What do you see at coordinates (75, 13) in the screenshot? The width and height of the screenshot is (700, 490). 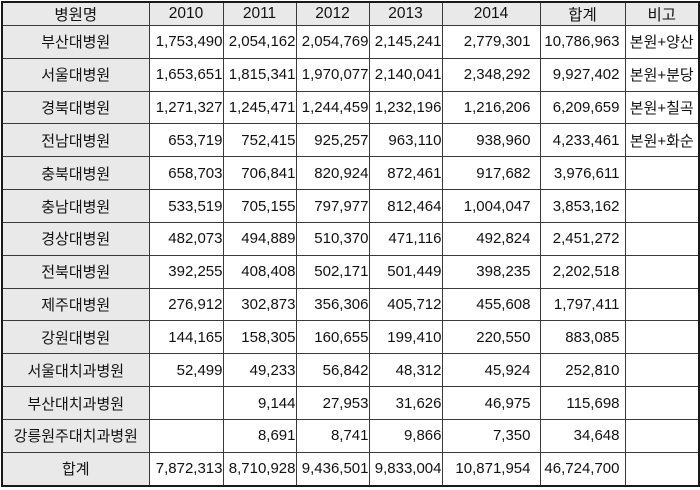 I see `column-header-hospital-name: 병원명` at bounding box center [75, 13].